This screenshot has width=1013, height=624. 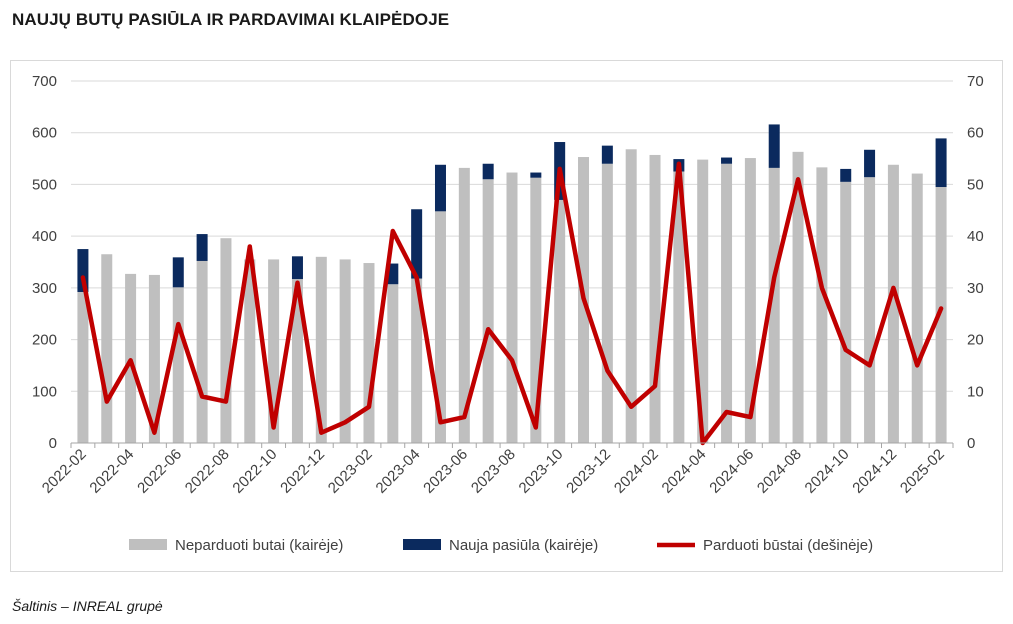 What do you see at coordinates (207, 471) in the screenshot?
I see `x-tick-label: 2022-08` at bounding box center [207, 471].